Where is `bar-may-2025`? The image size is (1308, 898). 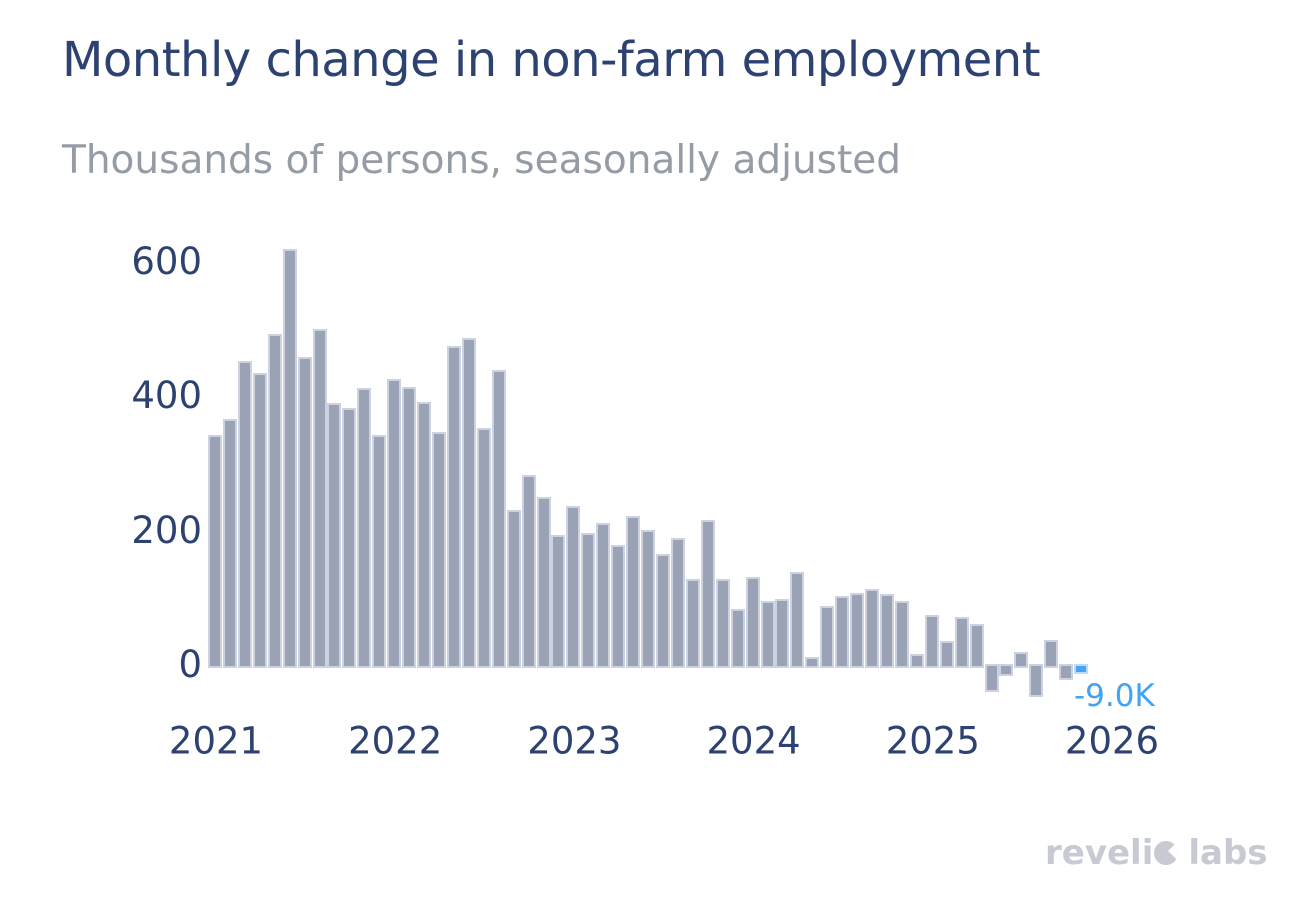
bar-may-2025 is located at coordinates (991, 678).